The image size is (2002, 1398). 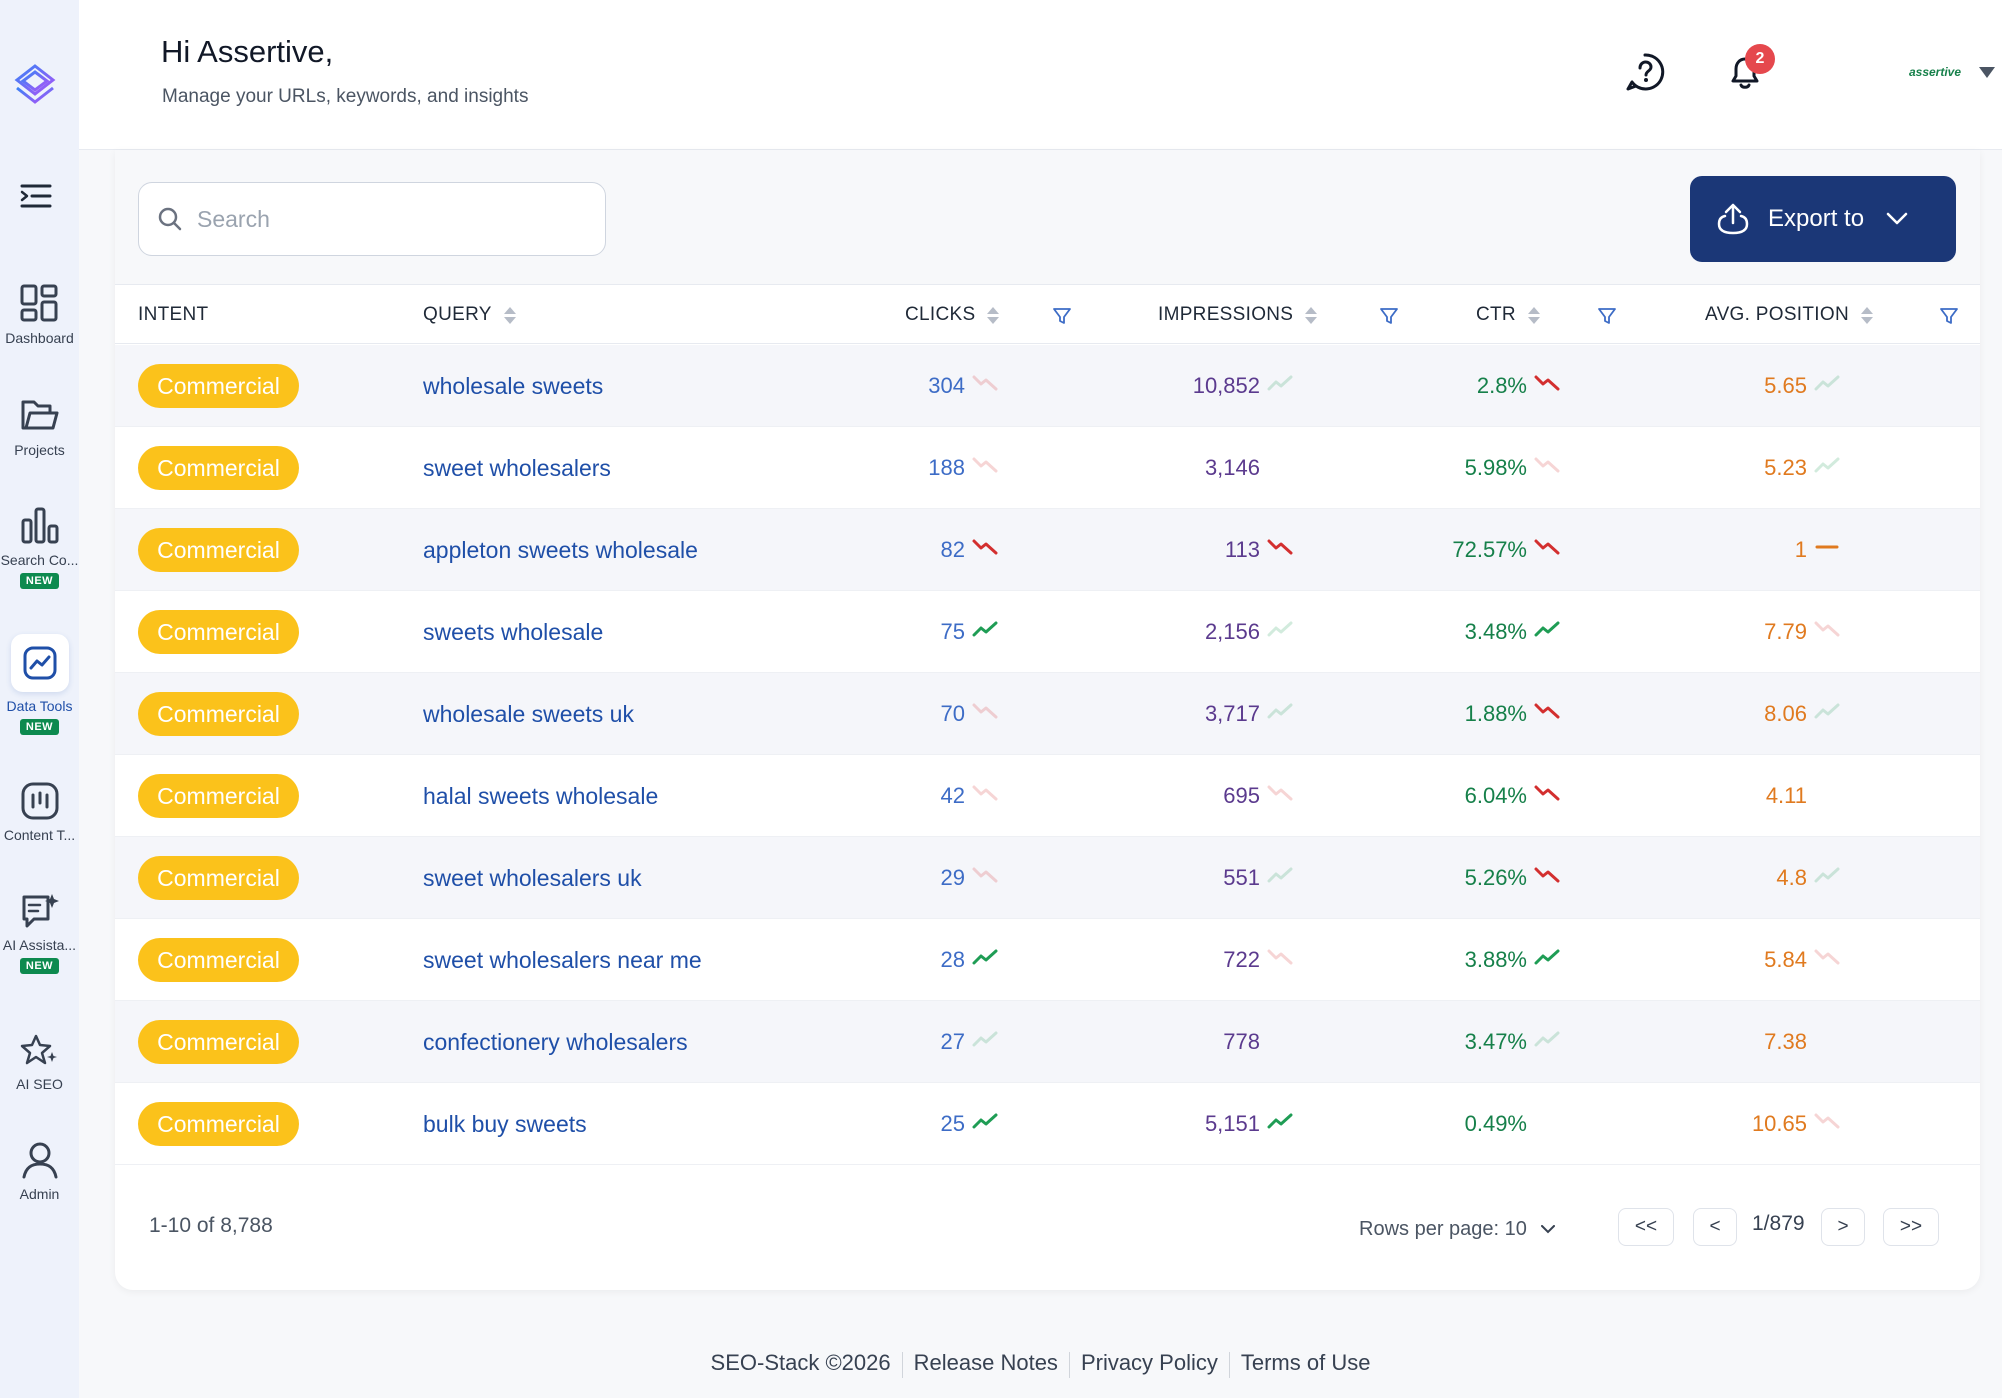 What do you see at coordinates (1785, 713) in the screenshot?
I see `avg-position-value: 8.06` at bounding box center [1785, 713].